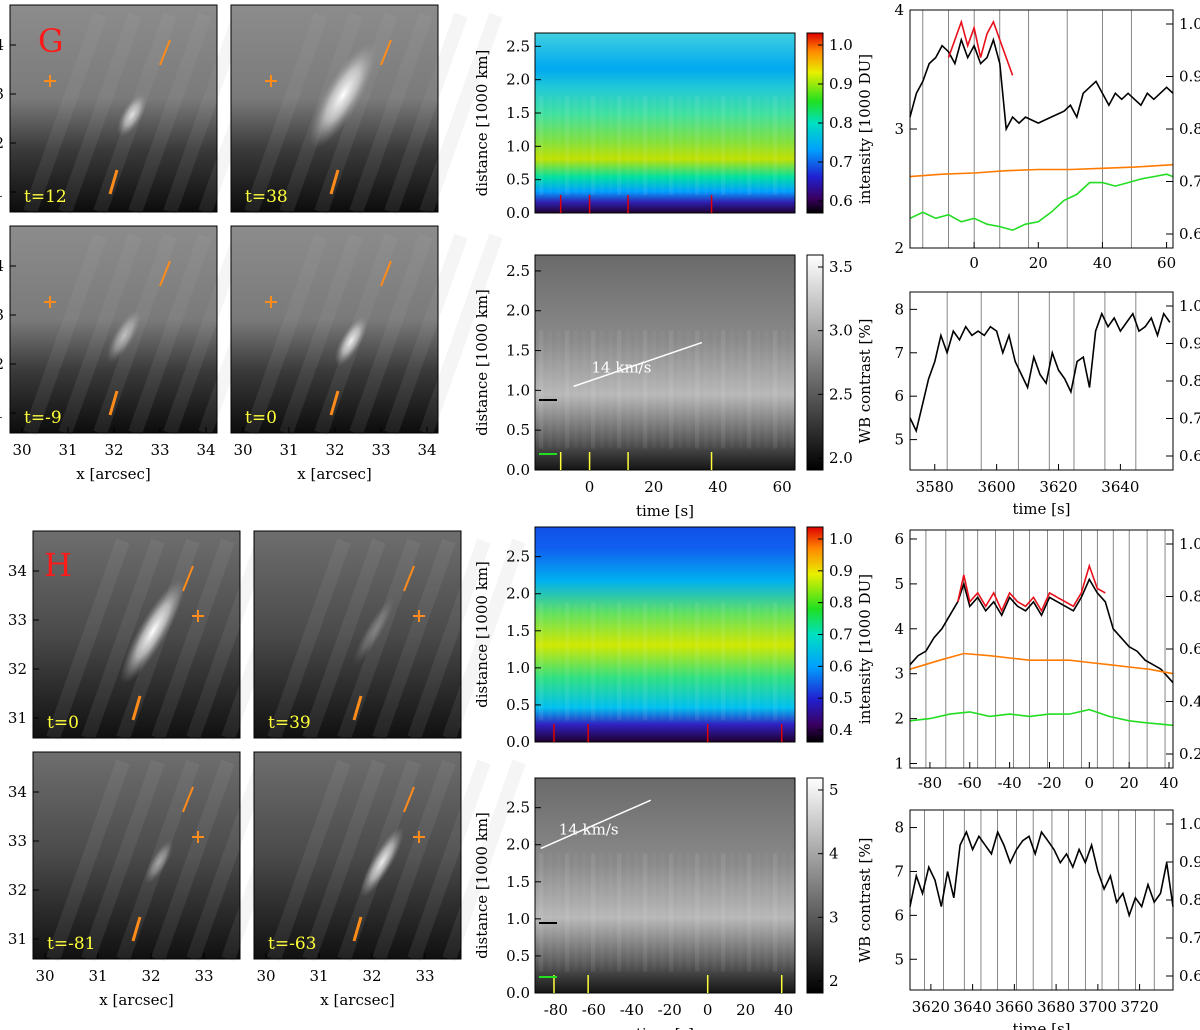 This screenshot has height=1030, width=1200. I want to click on x-tick-label: 33, so click(424, 976).